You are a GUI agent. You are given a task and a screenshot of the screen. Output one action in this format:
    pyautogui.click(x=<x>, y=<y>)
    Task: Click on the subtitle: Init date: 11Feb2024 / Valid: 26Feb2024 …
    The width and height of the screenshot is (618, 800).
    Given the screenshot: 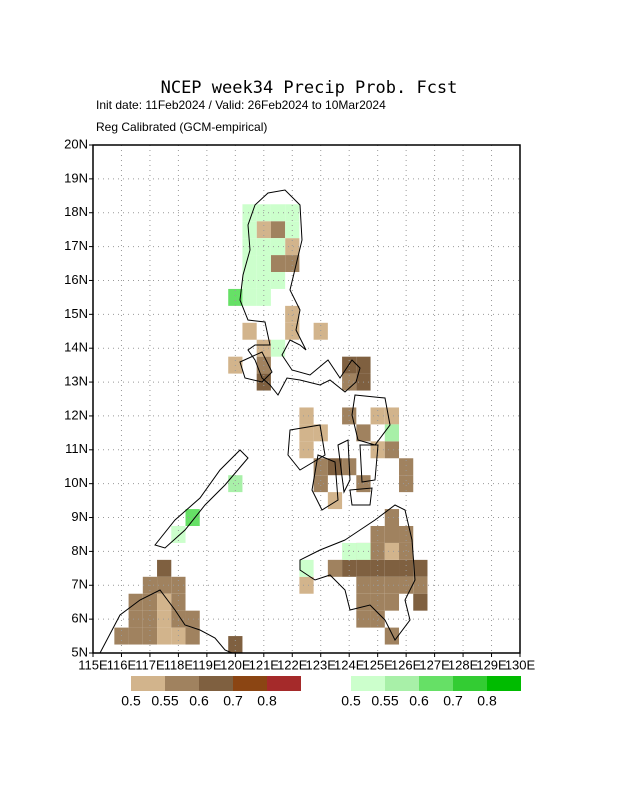 What is the action you would take?
    pyautogui.click(x=241, y=105)
    